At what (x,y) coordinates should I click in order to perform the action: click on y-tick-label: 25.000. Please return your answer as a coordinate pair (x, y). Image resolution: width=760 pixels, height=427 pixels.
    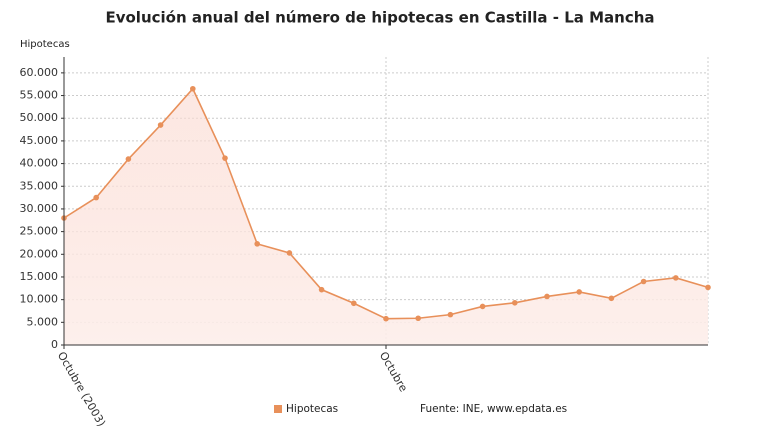
    Looking at the image, I should click on (39, 231).